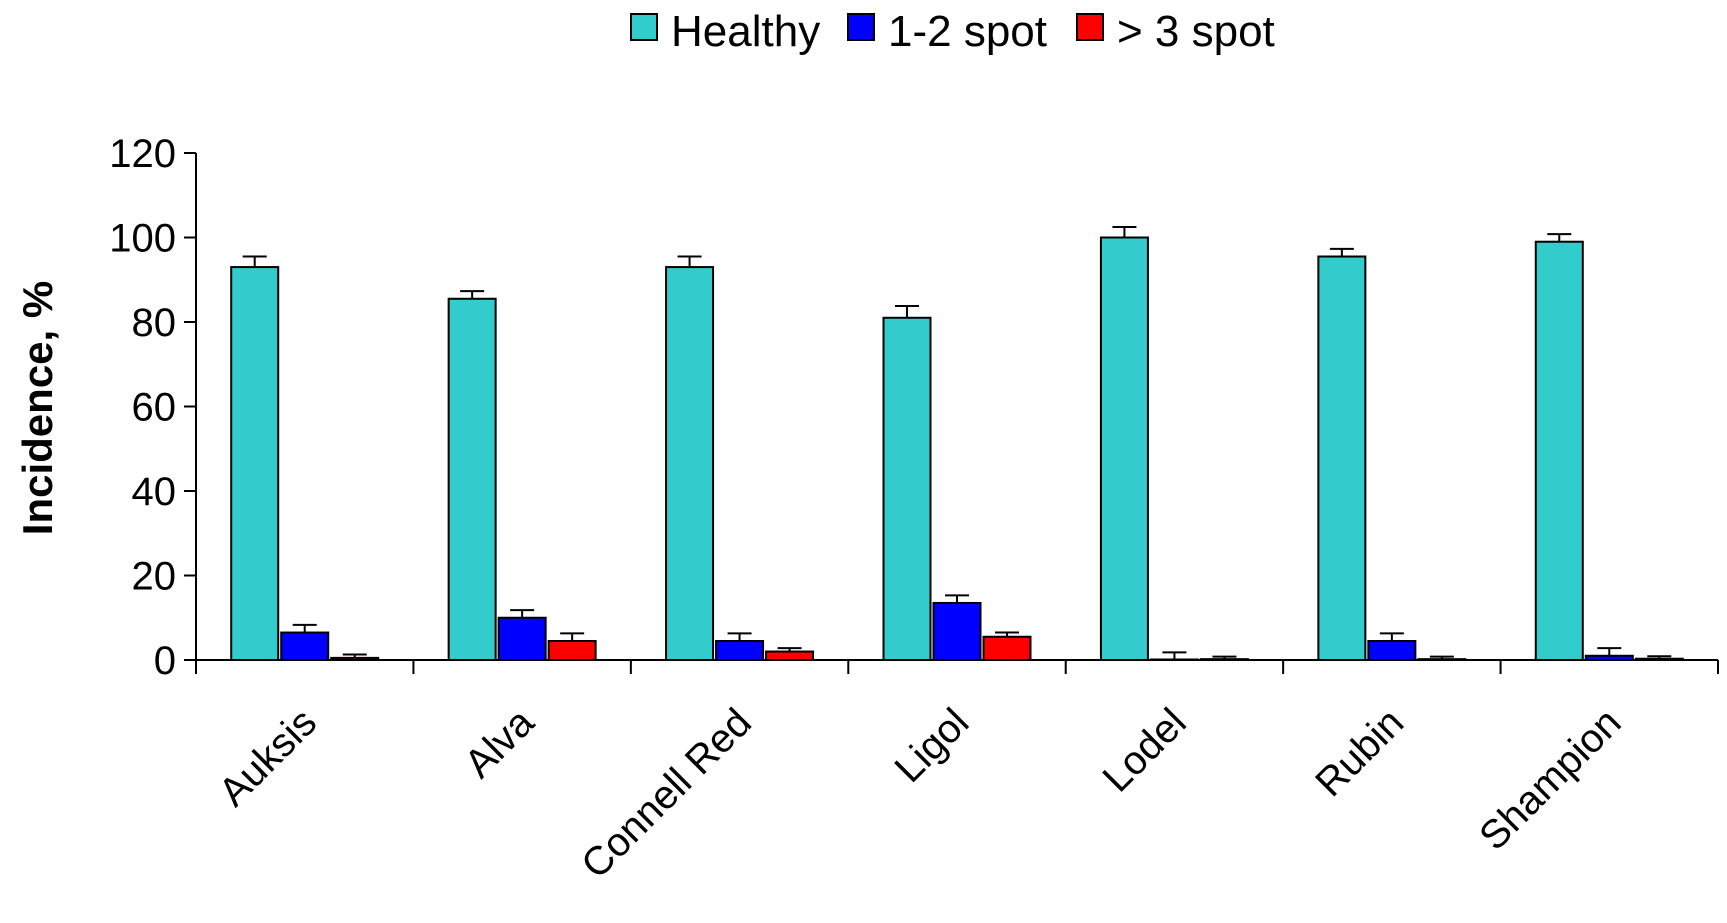  Describe the element at coordinates (355, 659) in the screenshot. I see `bar-3-spot-auksis` at that location.